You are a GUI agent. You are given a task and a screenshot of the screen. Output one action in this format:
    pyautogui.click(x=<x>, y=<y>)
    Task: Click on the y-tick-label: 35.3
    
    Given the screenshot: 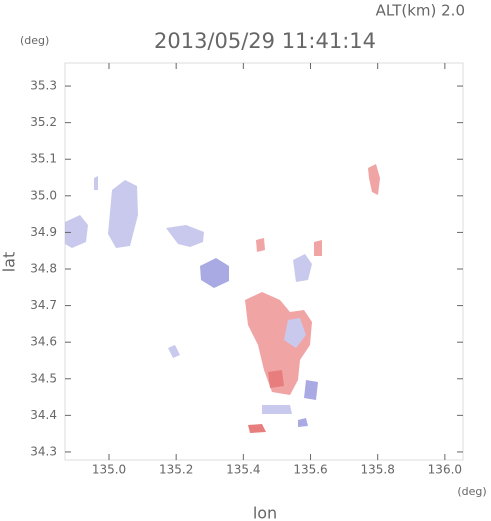 What is the action you would take?
    pyautogui.click(x=43, y=86)
    